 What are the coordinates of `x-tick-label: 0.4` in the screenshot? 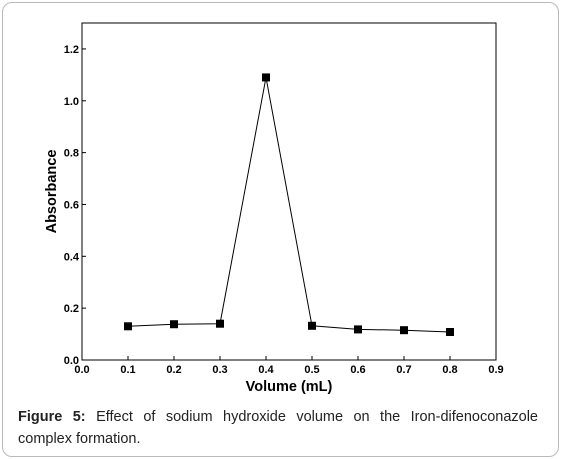 It's located at (266, 370).